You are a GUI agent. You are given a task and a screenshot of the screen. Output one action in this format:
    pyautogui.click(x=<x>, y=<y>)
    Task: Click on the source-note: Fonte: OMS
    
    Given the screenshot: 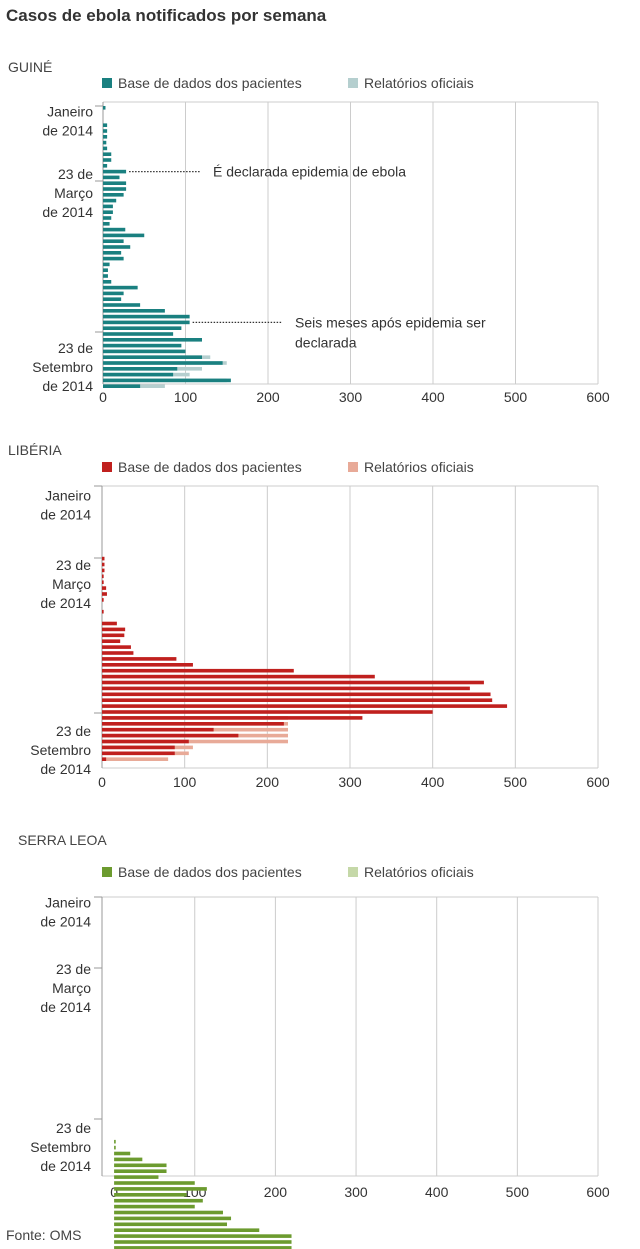 What is the action you would take?
    pyautogui.click(x=44, y=1235)
    